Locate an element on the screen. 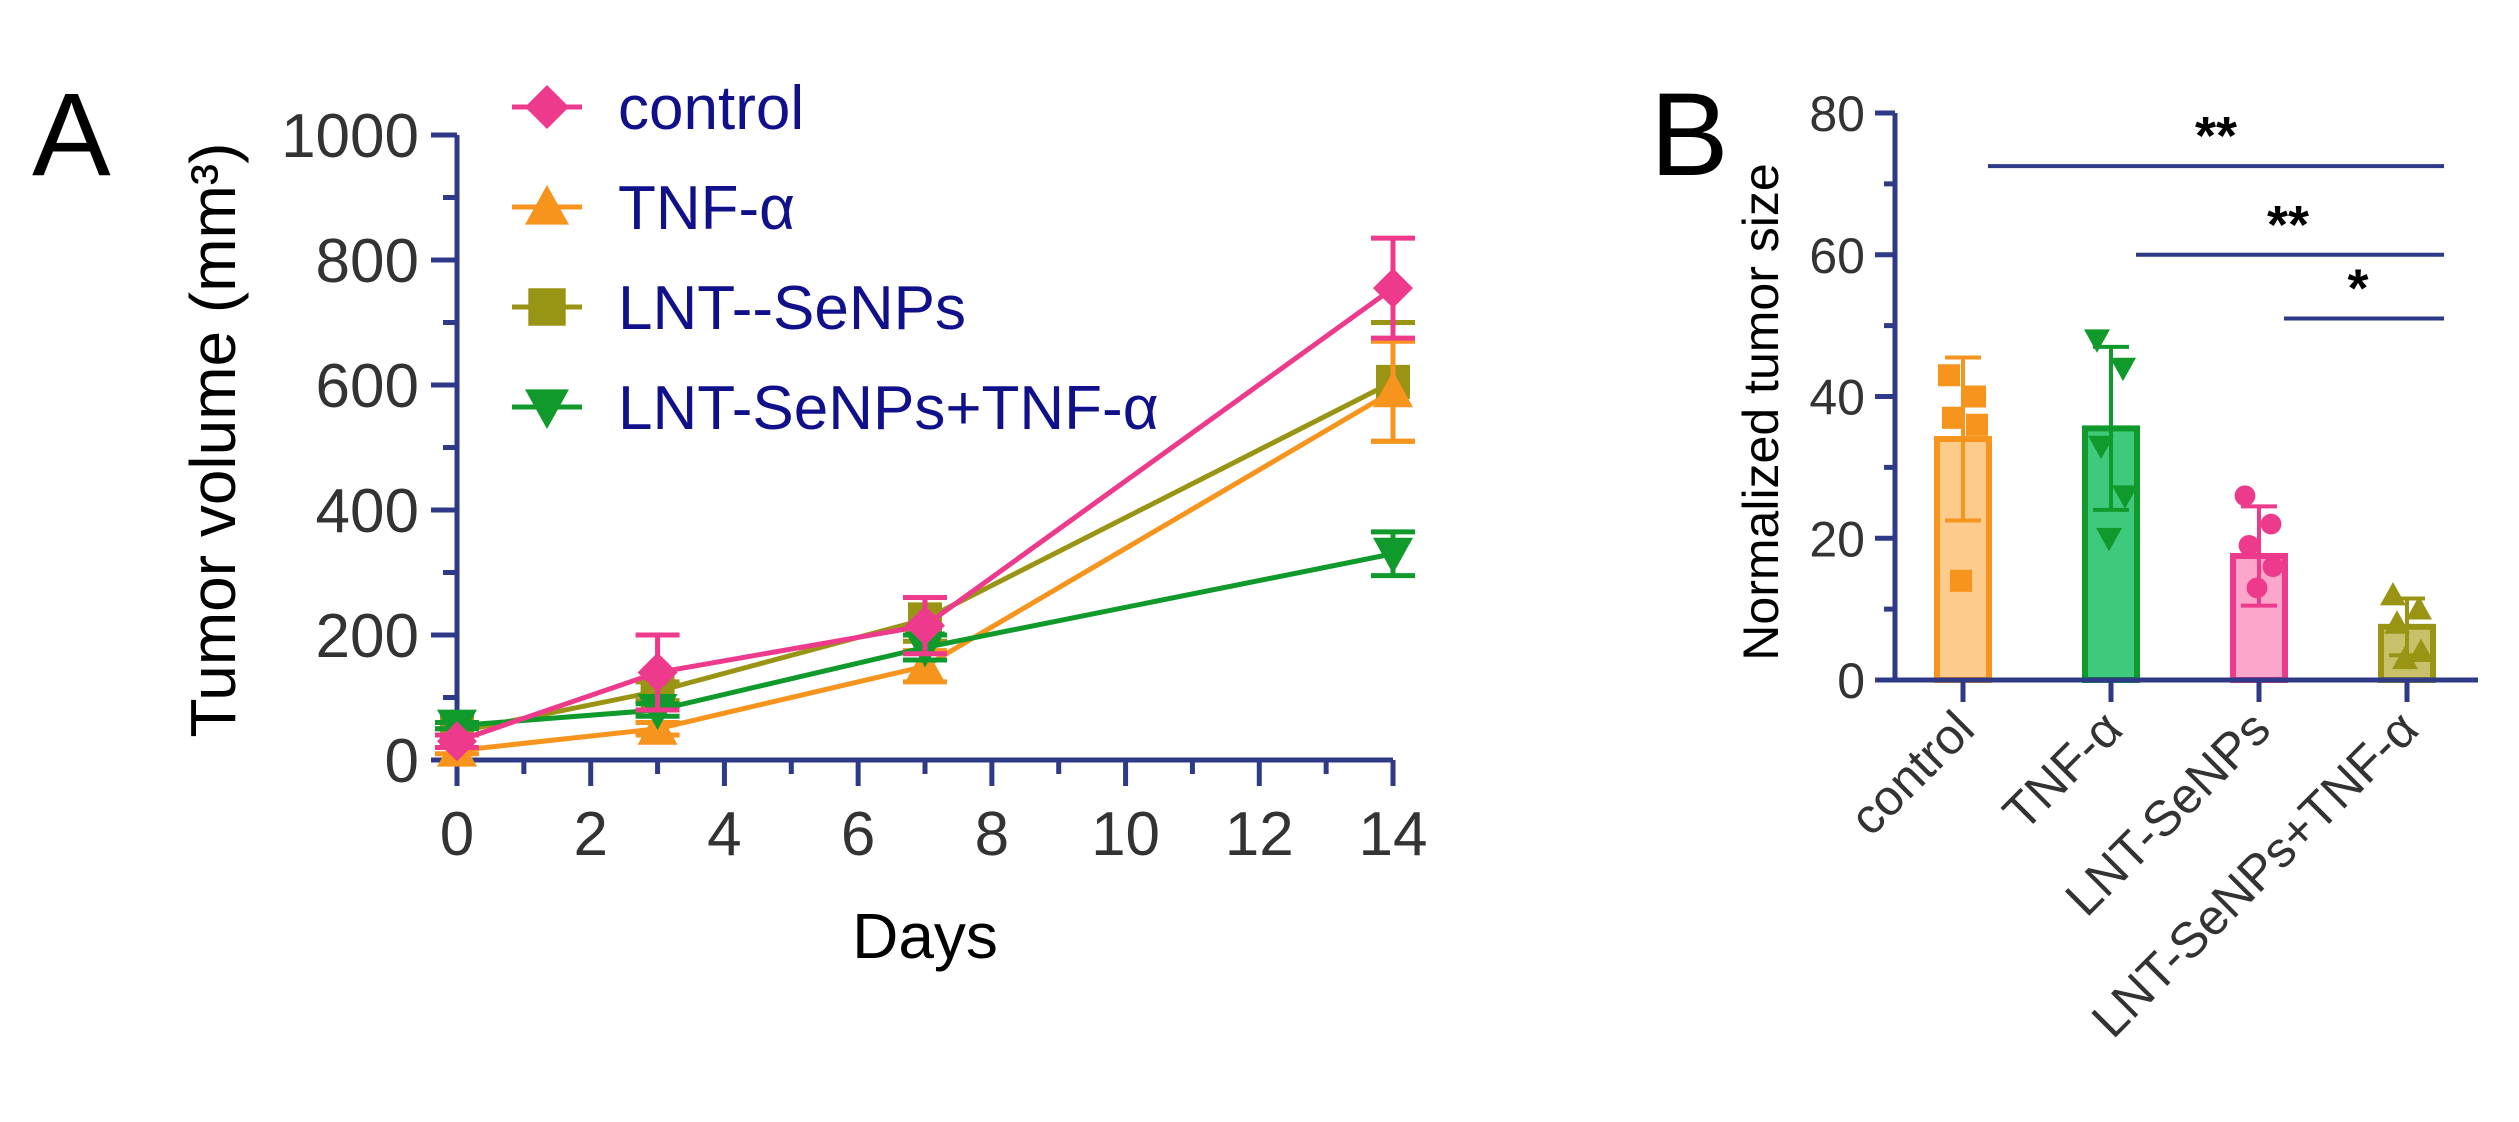 This screenshot has width=2519, height=1122. panel-b-bars is located at coordinates (2185, 506).